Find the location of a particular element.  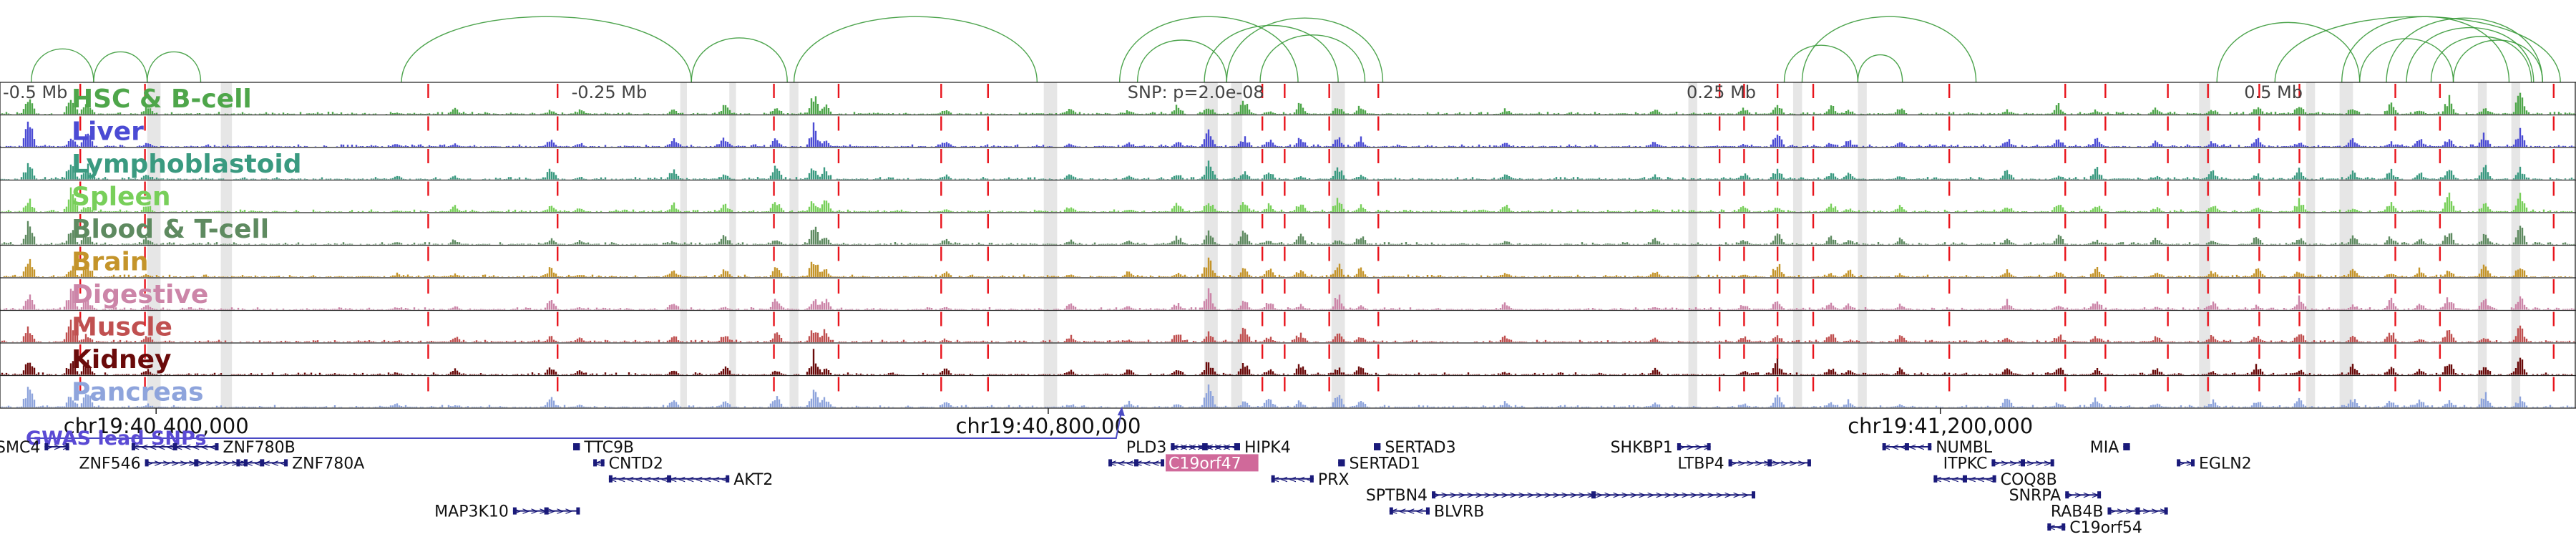

gene-label: PLD3 is located at coordinates (1146, 448).